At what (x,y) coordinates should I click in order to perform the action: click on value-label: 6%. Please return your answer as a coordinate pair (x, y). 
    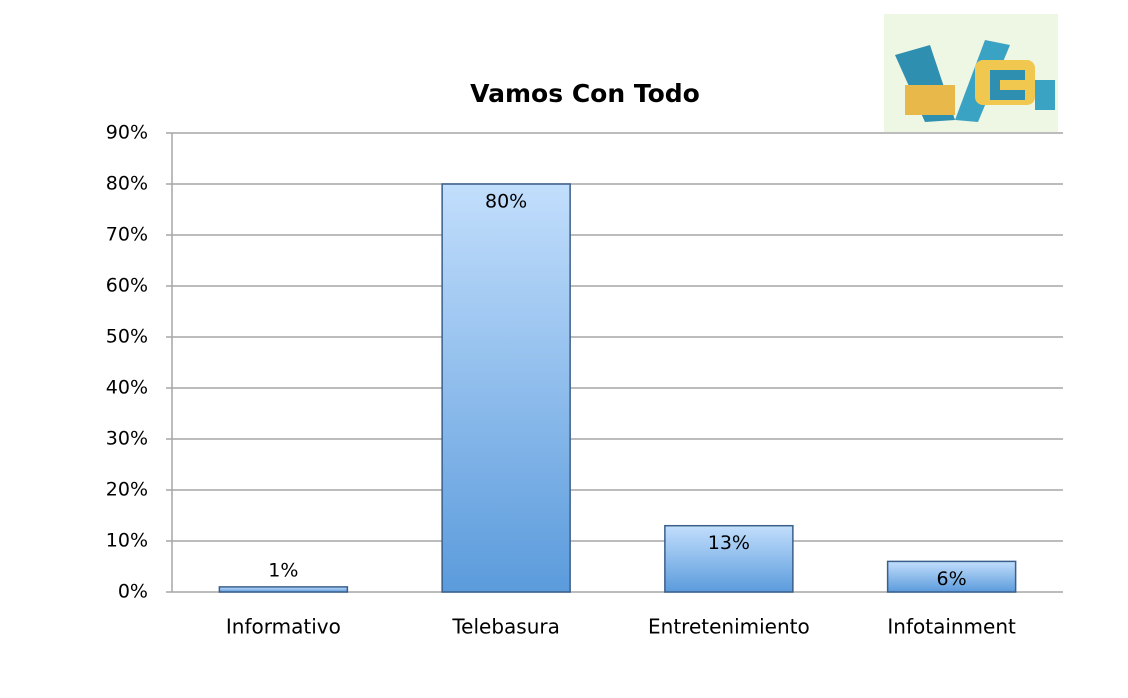
    Looking at the image, I should click on (952, 579).